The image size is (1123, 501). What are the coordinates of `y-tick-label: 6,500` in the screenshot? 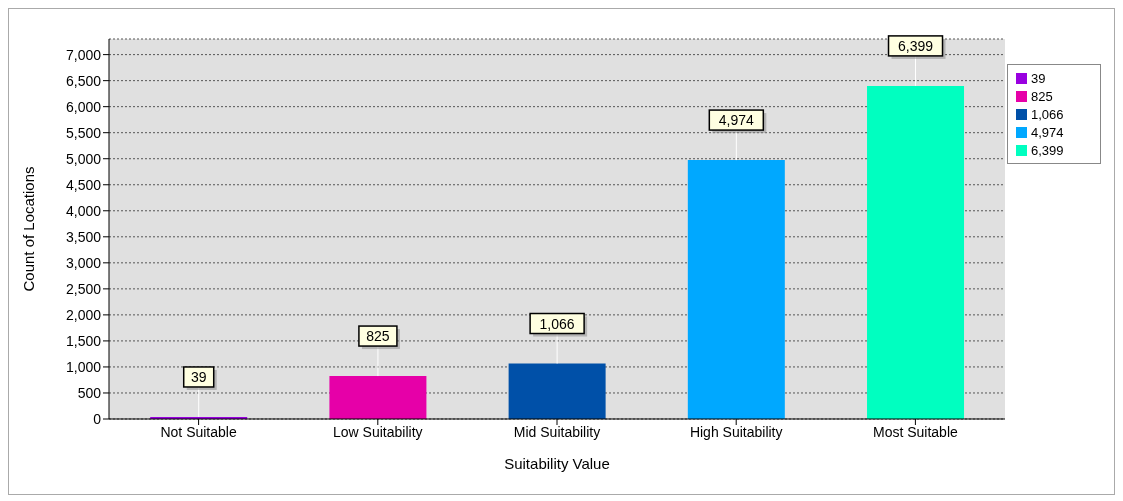 It's located at (83, 80).